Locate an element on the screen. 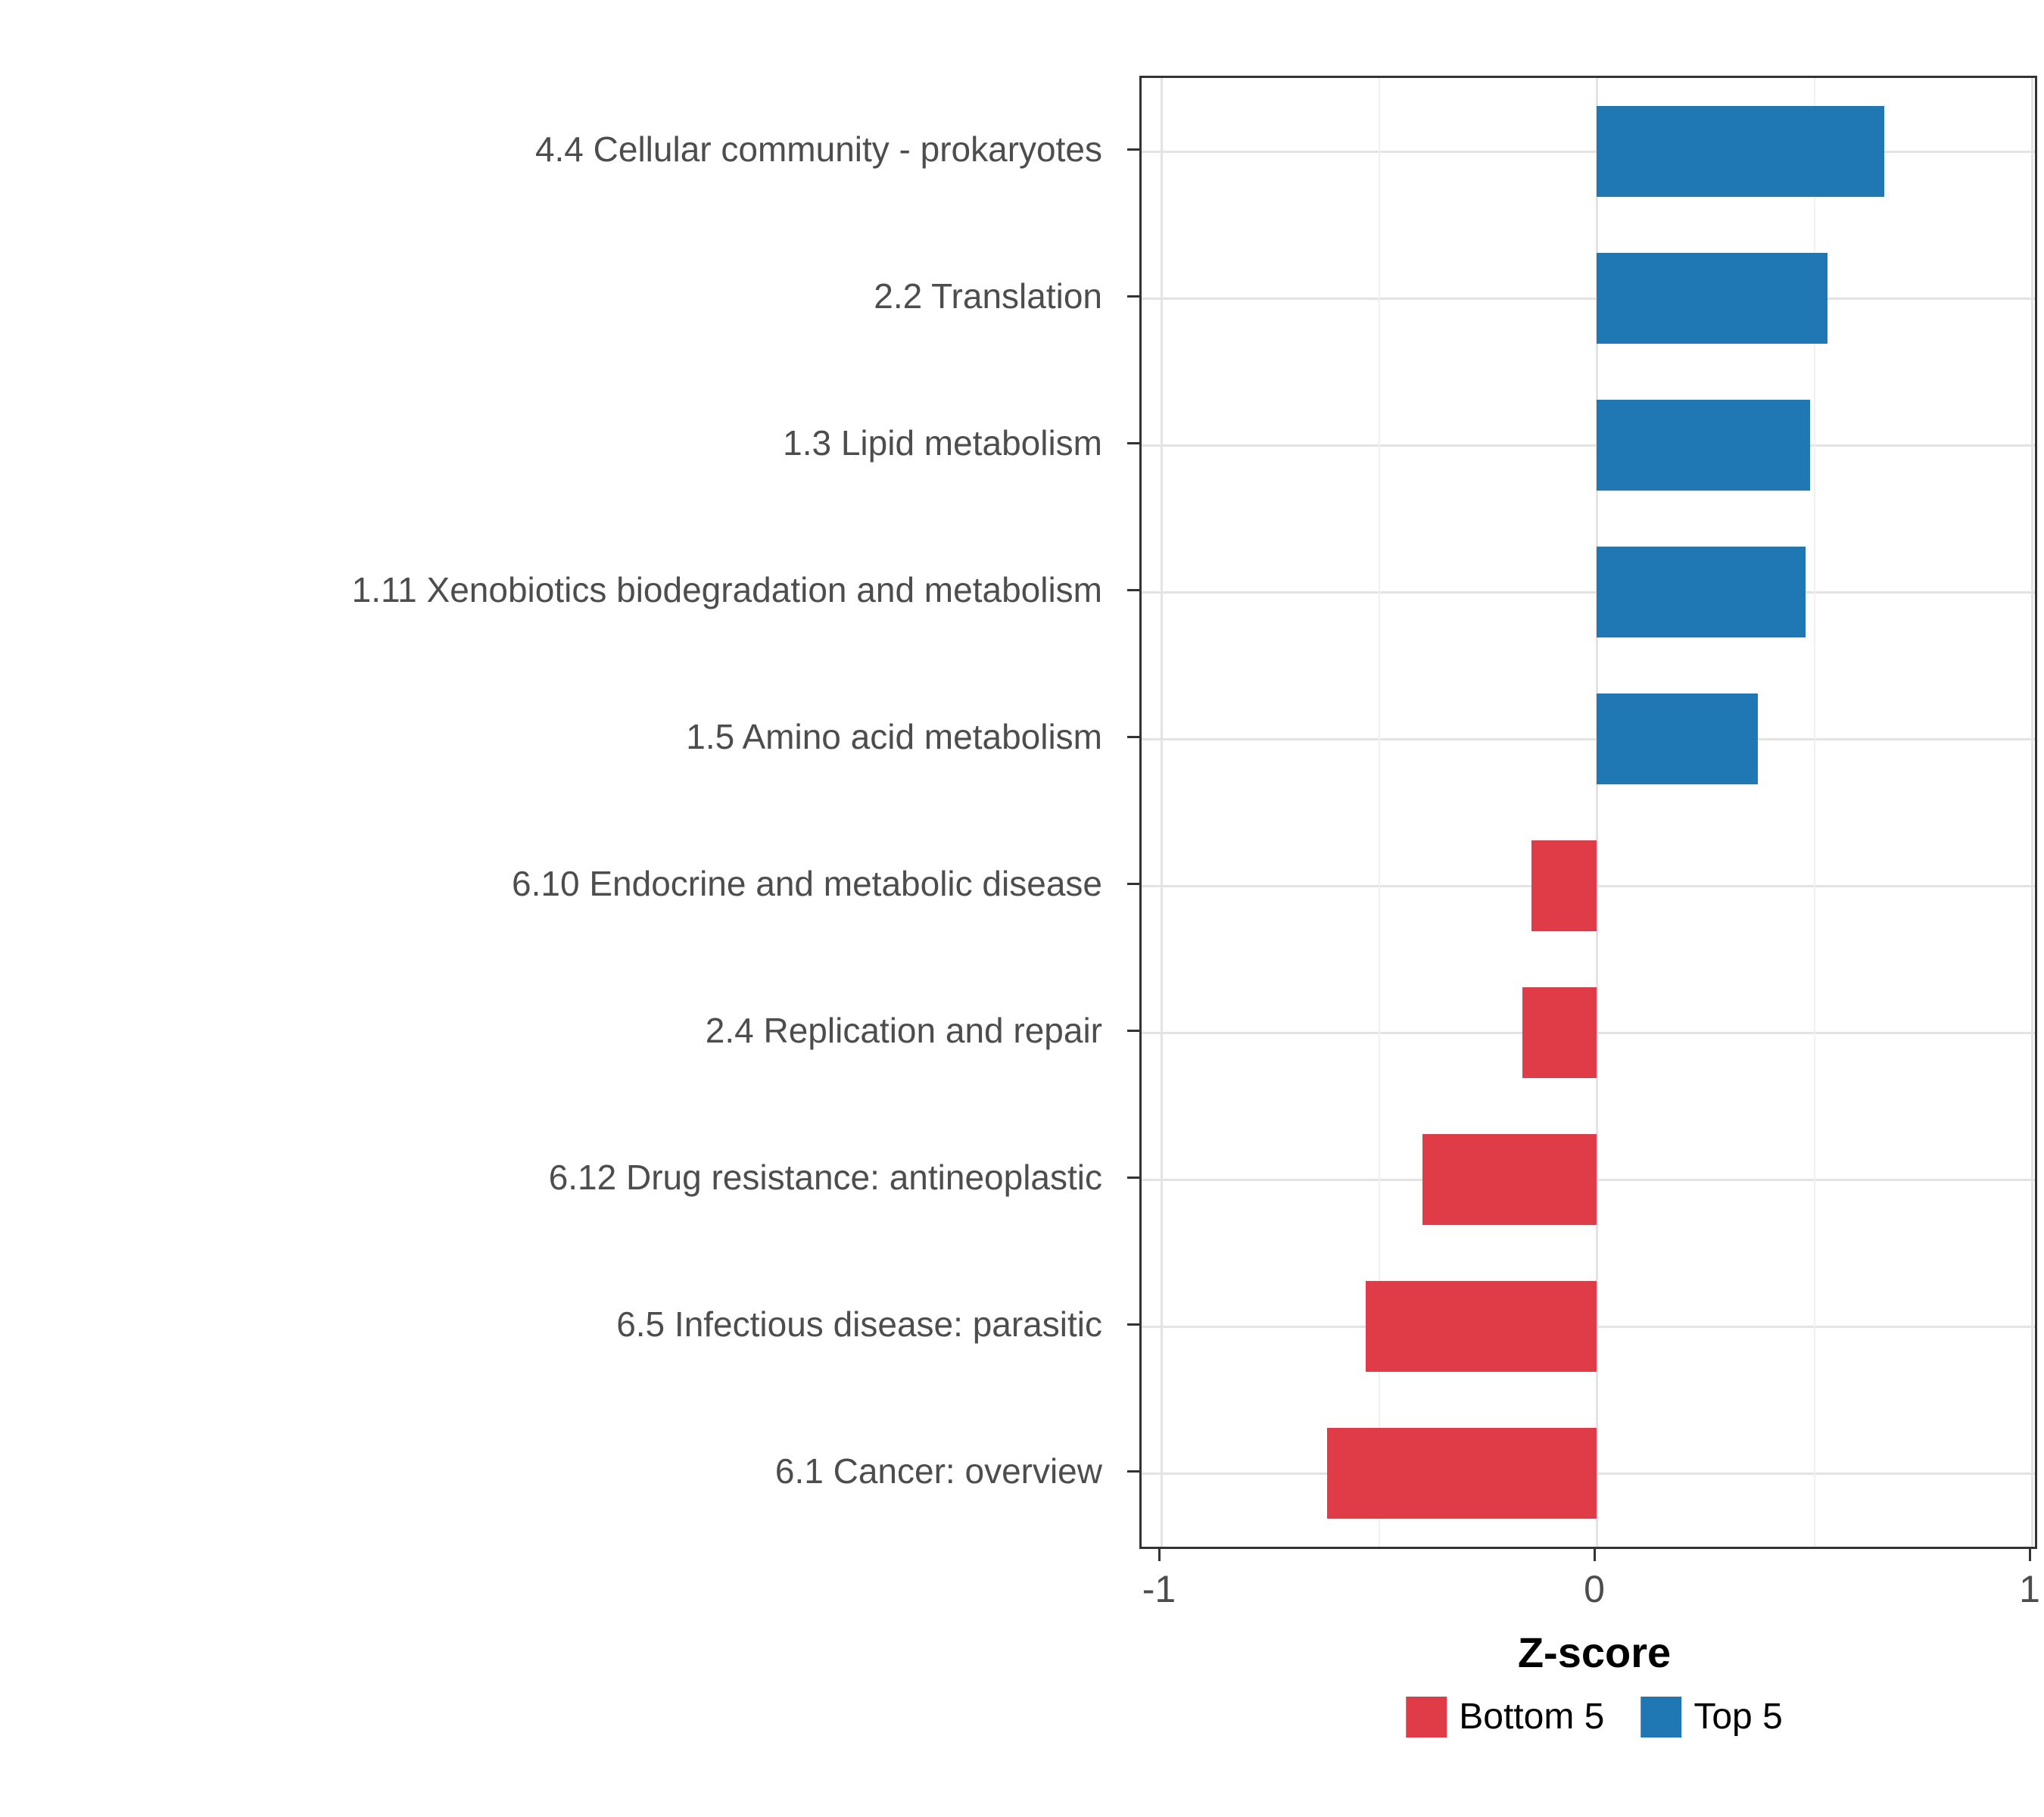  x-axis-tick-label: 0 is located at coordinates (1595, 1589).